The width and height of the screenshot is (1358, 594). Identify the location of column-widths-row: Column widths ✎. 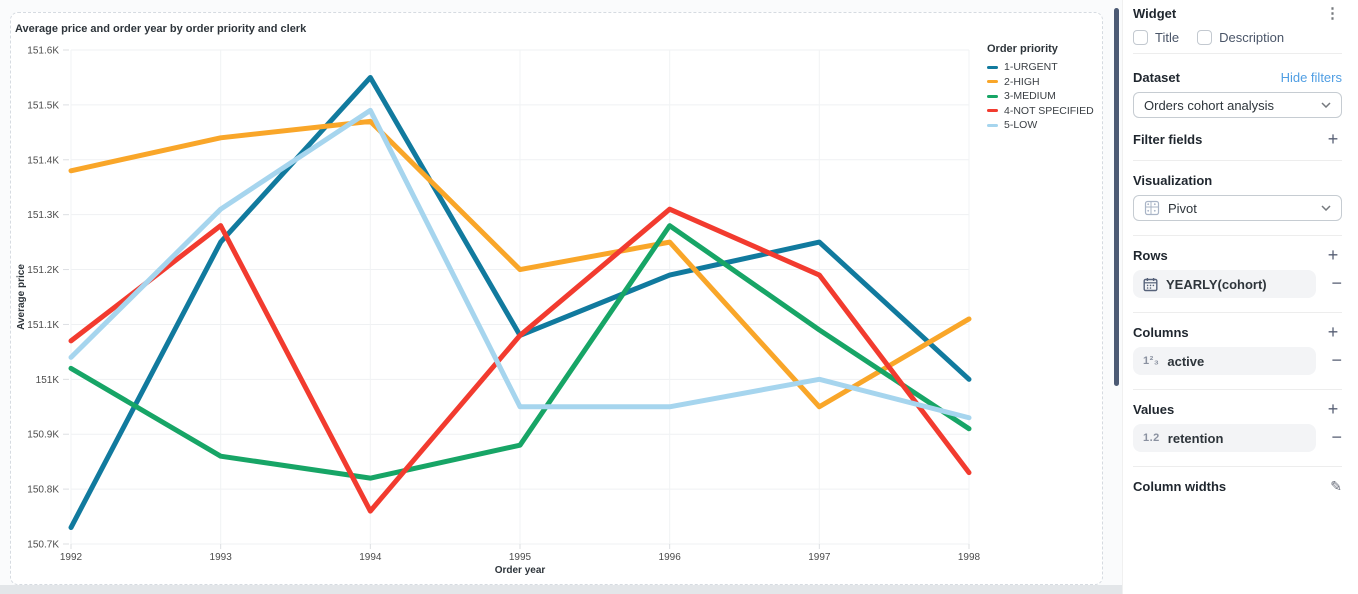
(1237, 486).